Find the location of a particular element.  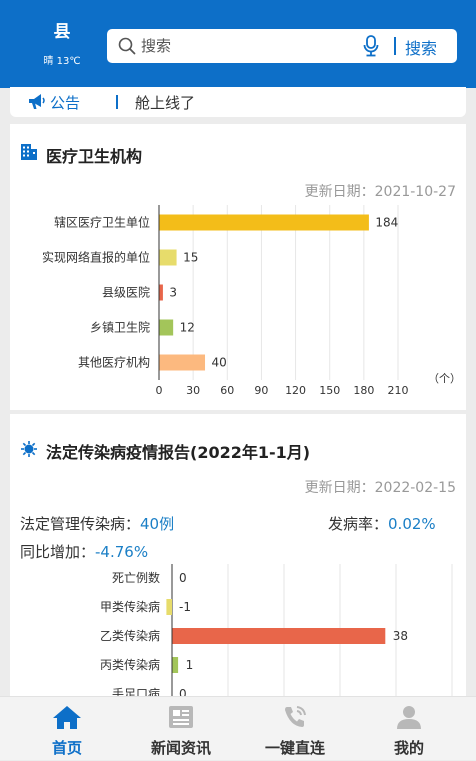

tab-news: 新闻资讯 is located at coordinates (181, 729).